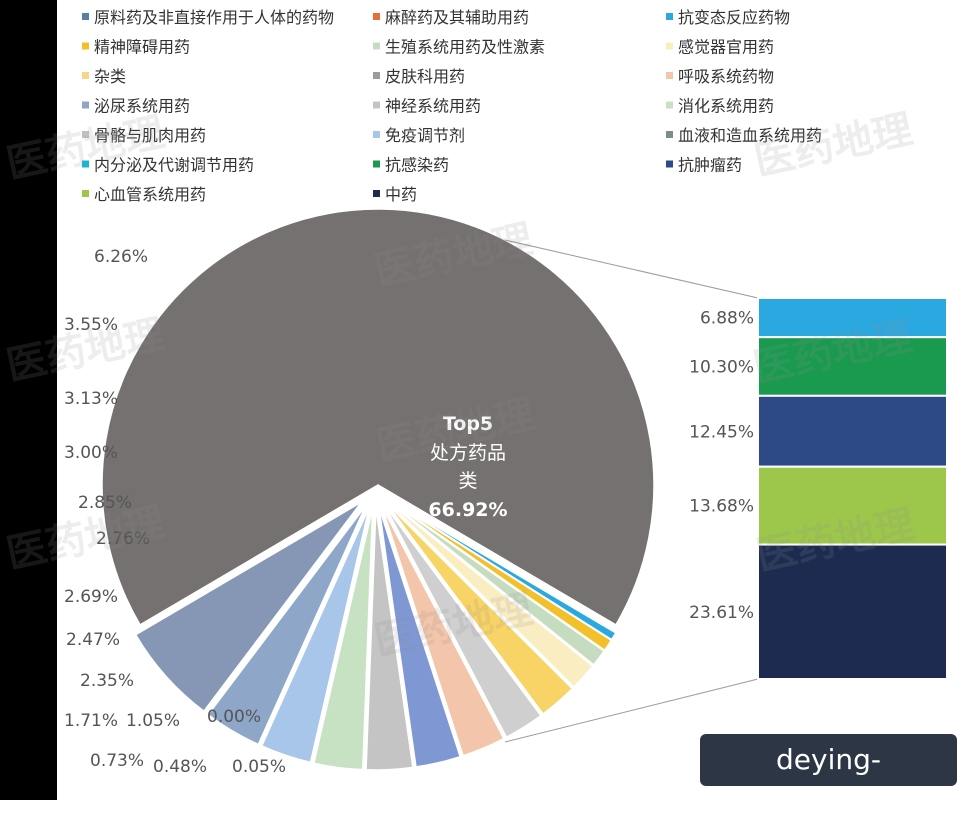 The image size is (975, 838). Describe the element at coordinates (734, 17) in the screenshot. I see `legend-label: 抗变态反应药物` at that location.